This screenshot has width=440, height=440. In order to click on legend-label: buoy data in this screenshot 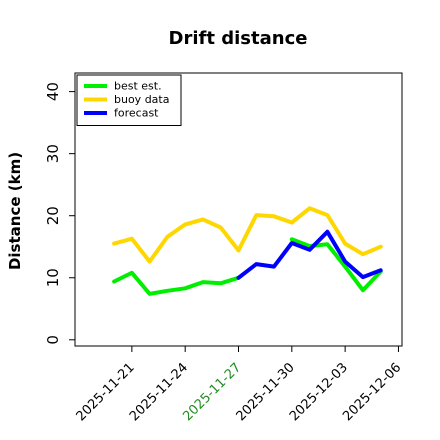, I will do `click(141, 99)`.